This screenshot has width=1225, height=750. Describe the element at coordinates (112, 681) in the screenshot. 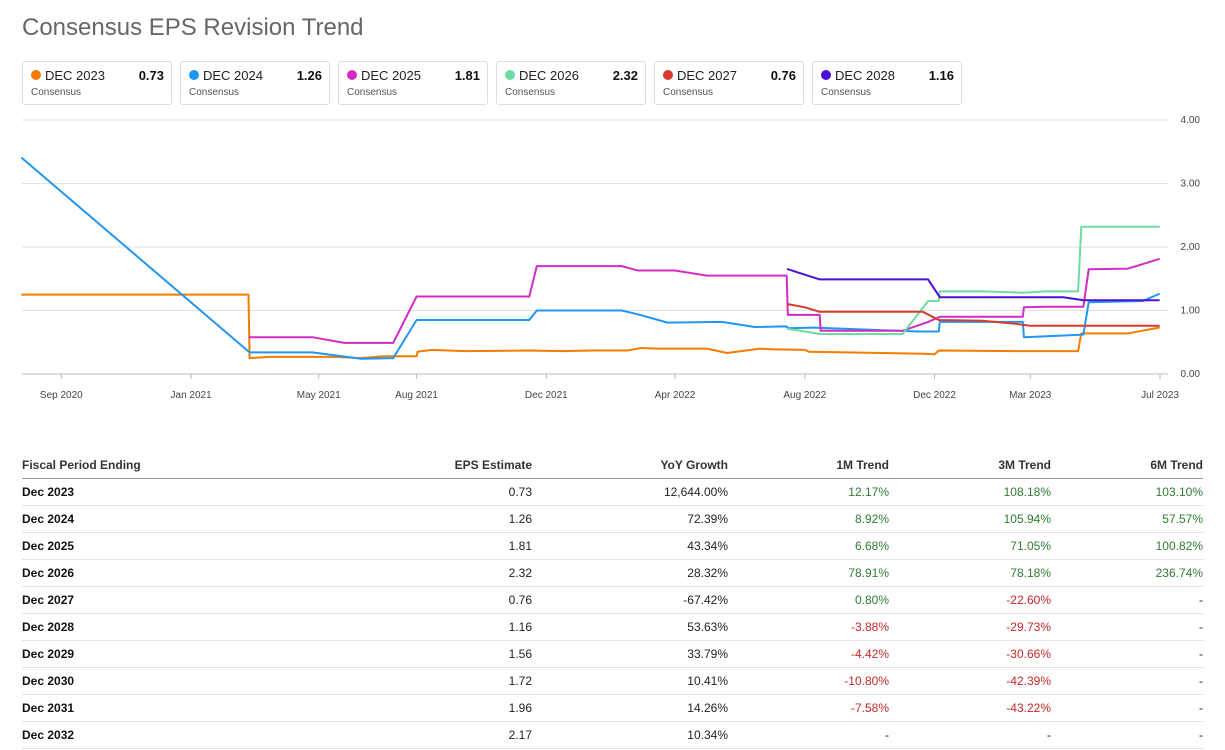

I see `period-cell: Dec 2030` at that location.